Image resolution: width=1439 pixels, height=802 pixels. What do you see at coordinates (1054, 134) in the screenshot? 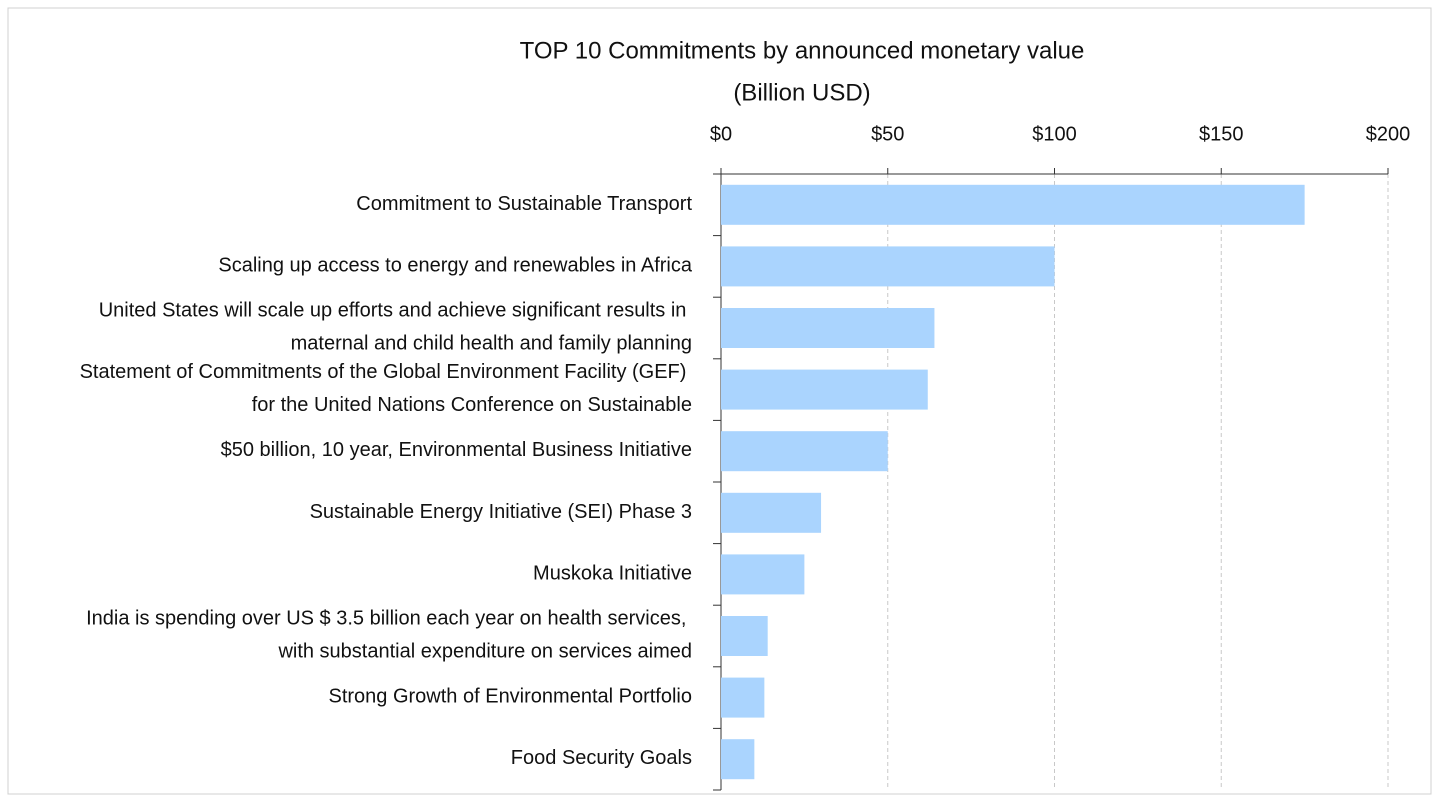
I see `x-tick-label: $100` at bounding box center [1054, 134].